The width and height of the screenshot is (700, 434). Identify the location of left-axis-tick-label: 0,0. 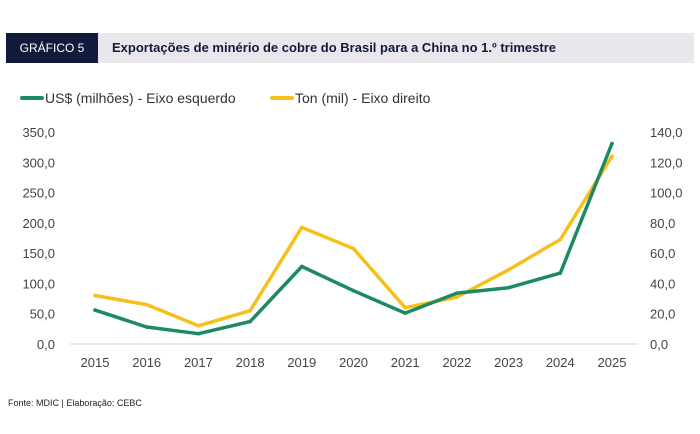
(46, 344).